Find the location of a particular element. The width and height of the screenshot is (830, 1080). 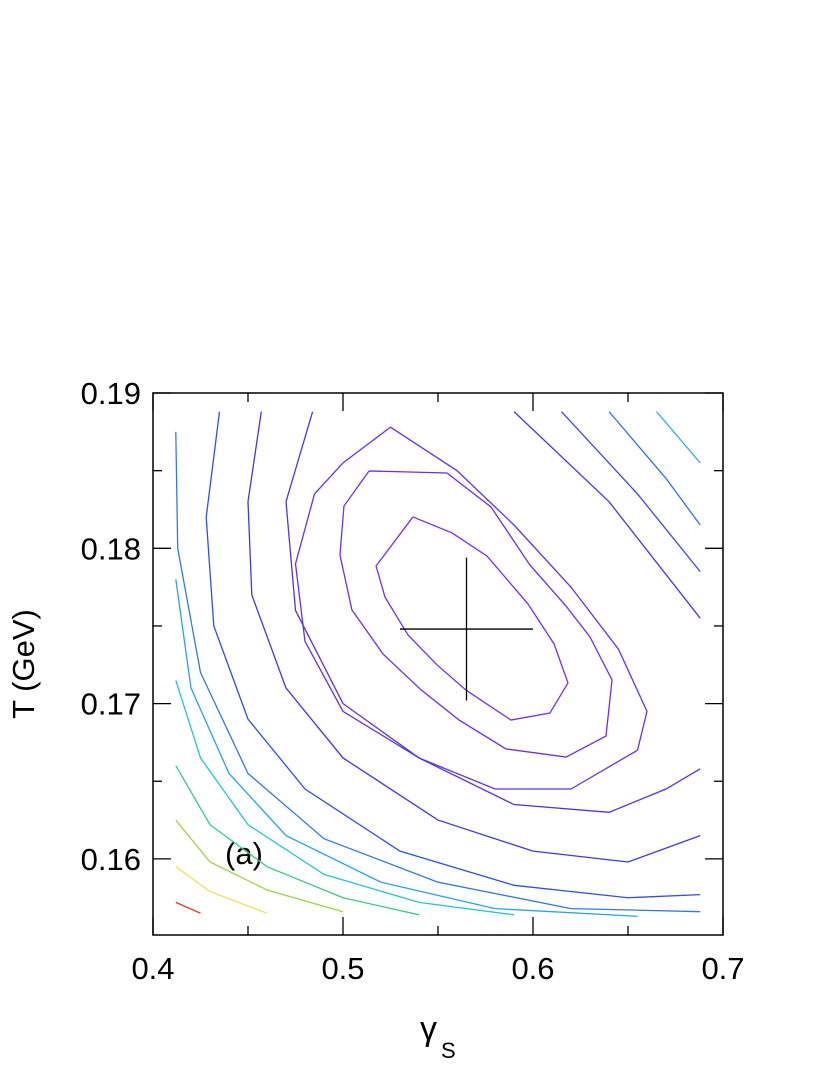

annotation: (a) is located at coordinates (244, 853).